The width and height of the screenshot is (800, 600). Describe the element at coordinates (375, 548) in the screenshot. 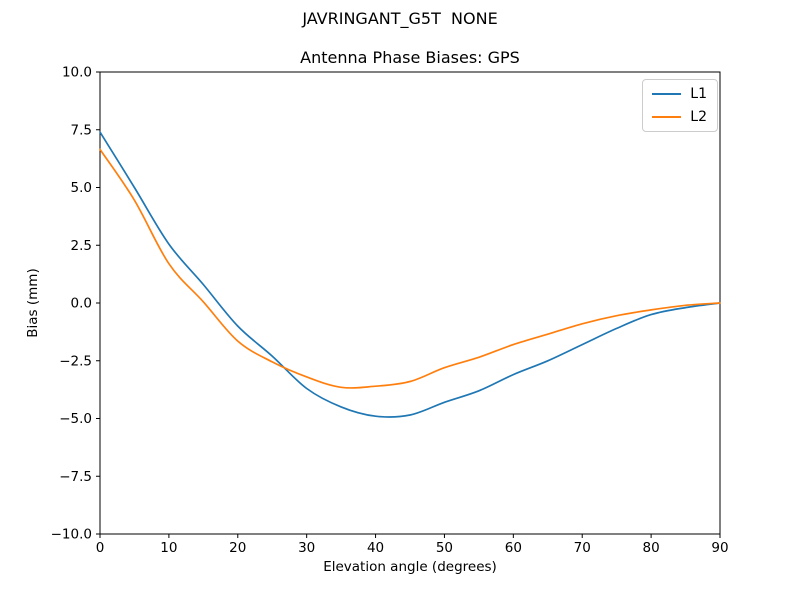

I see `x-tick-label: 40` at that location.